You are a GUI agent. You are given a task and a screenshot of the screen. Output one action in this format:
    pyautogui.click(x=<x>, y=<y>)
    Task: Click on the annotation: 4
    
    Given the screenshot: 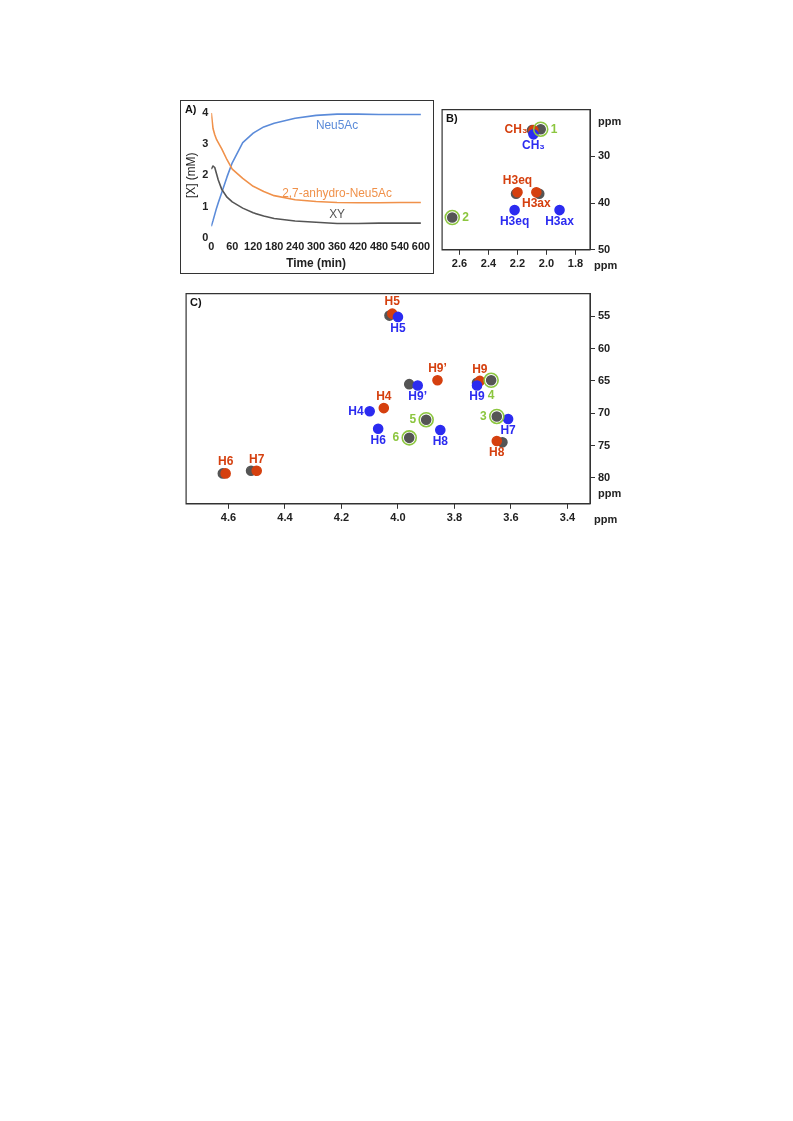 What is the action you would take?
    pyautogui.click(x=491, y=395)
    